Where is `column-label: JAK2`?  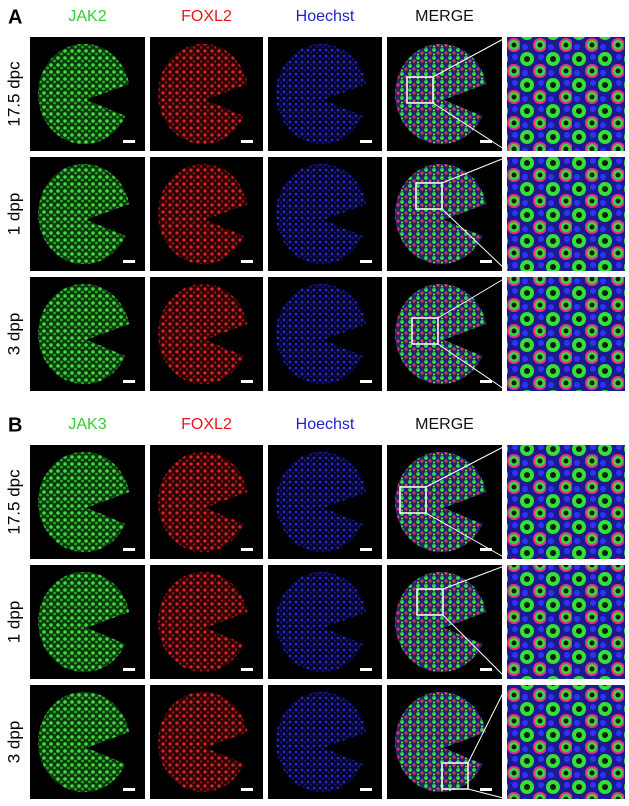 column-label: JAK2 is located at coordinates (87, 16).